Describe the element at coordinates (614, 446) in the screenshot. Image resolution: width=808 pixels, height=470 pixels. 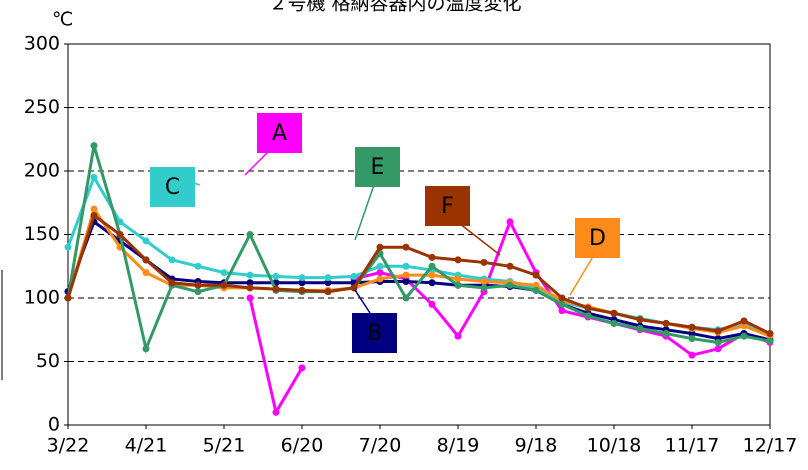
I see `x-tick-label: 10/18` at that location.